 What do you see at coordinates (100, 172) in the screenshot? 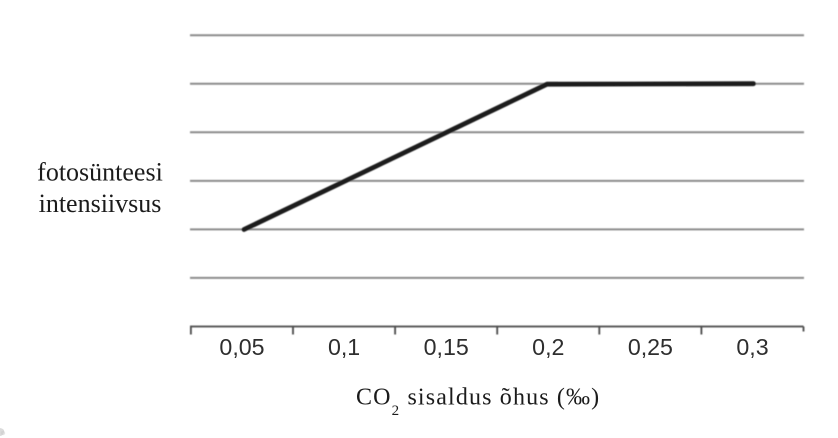
I see `svg-text: fotosünteesi` at bounding box center [100, 172].